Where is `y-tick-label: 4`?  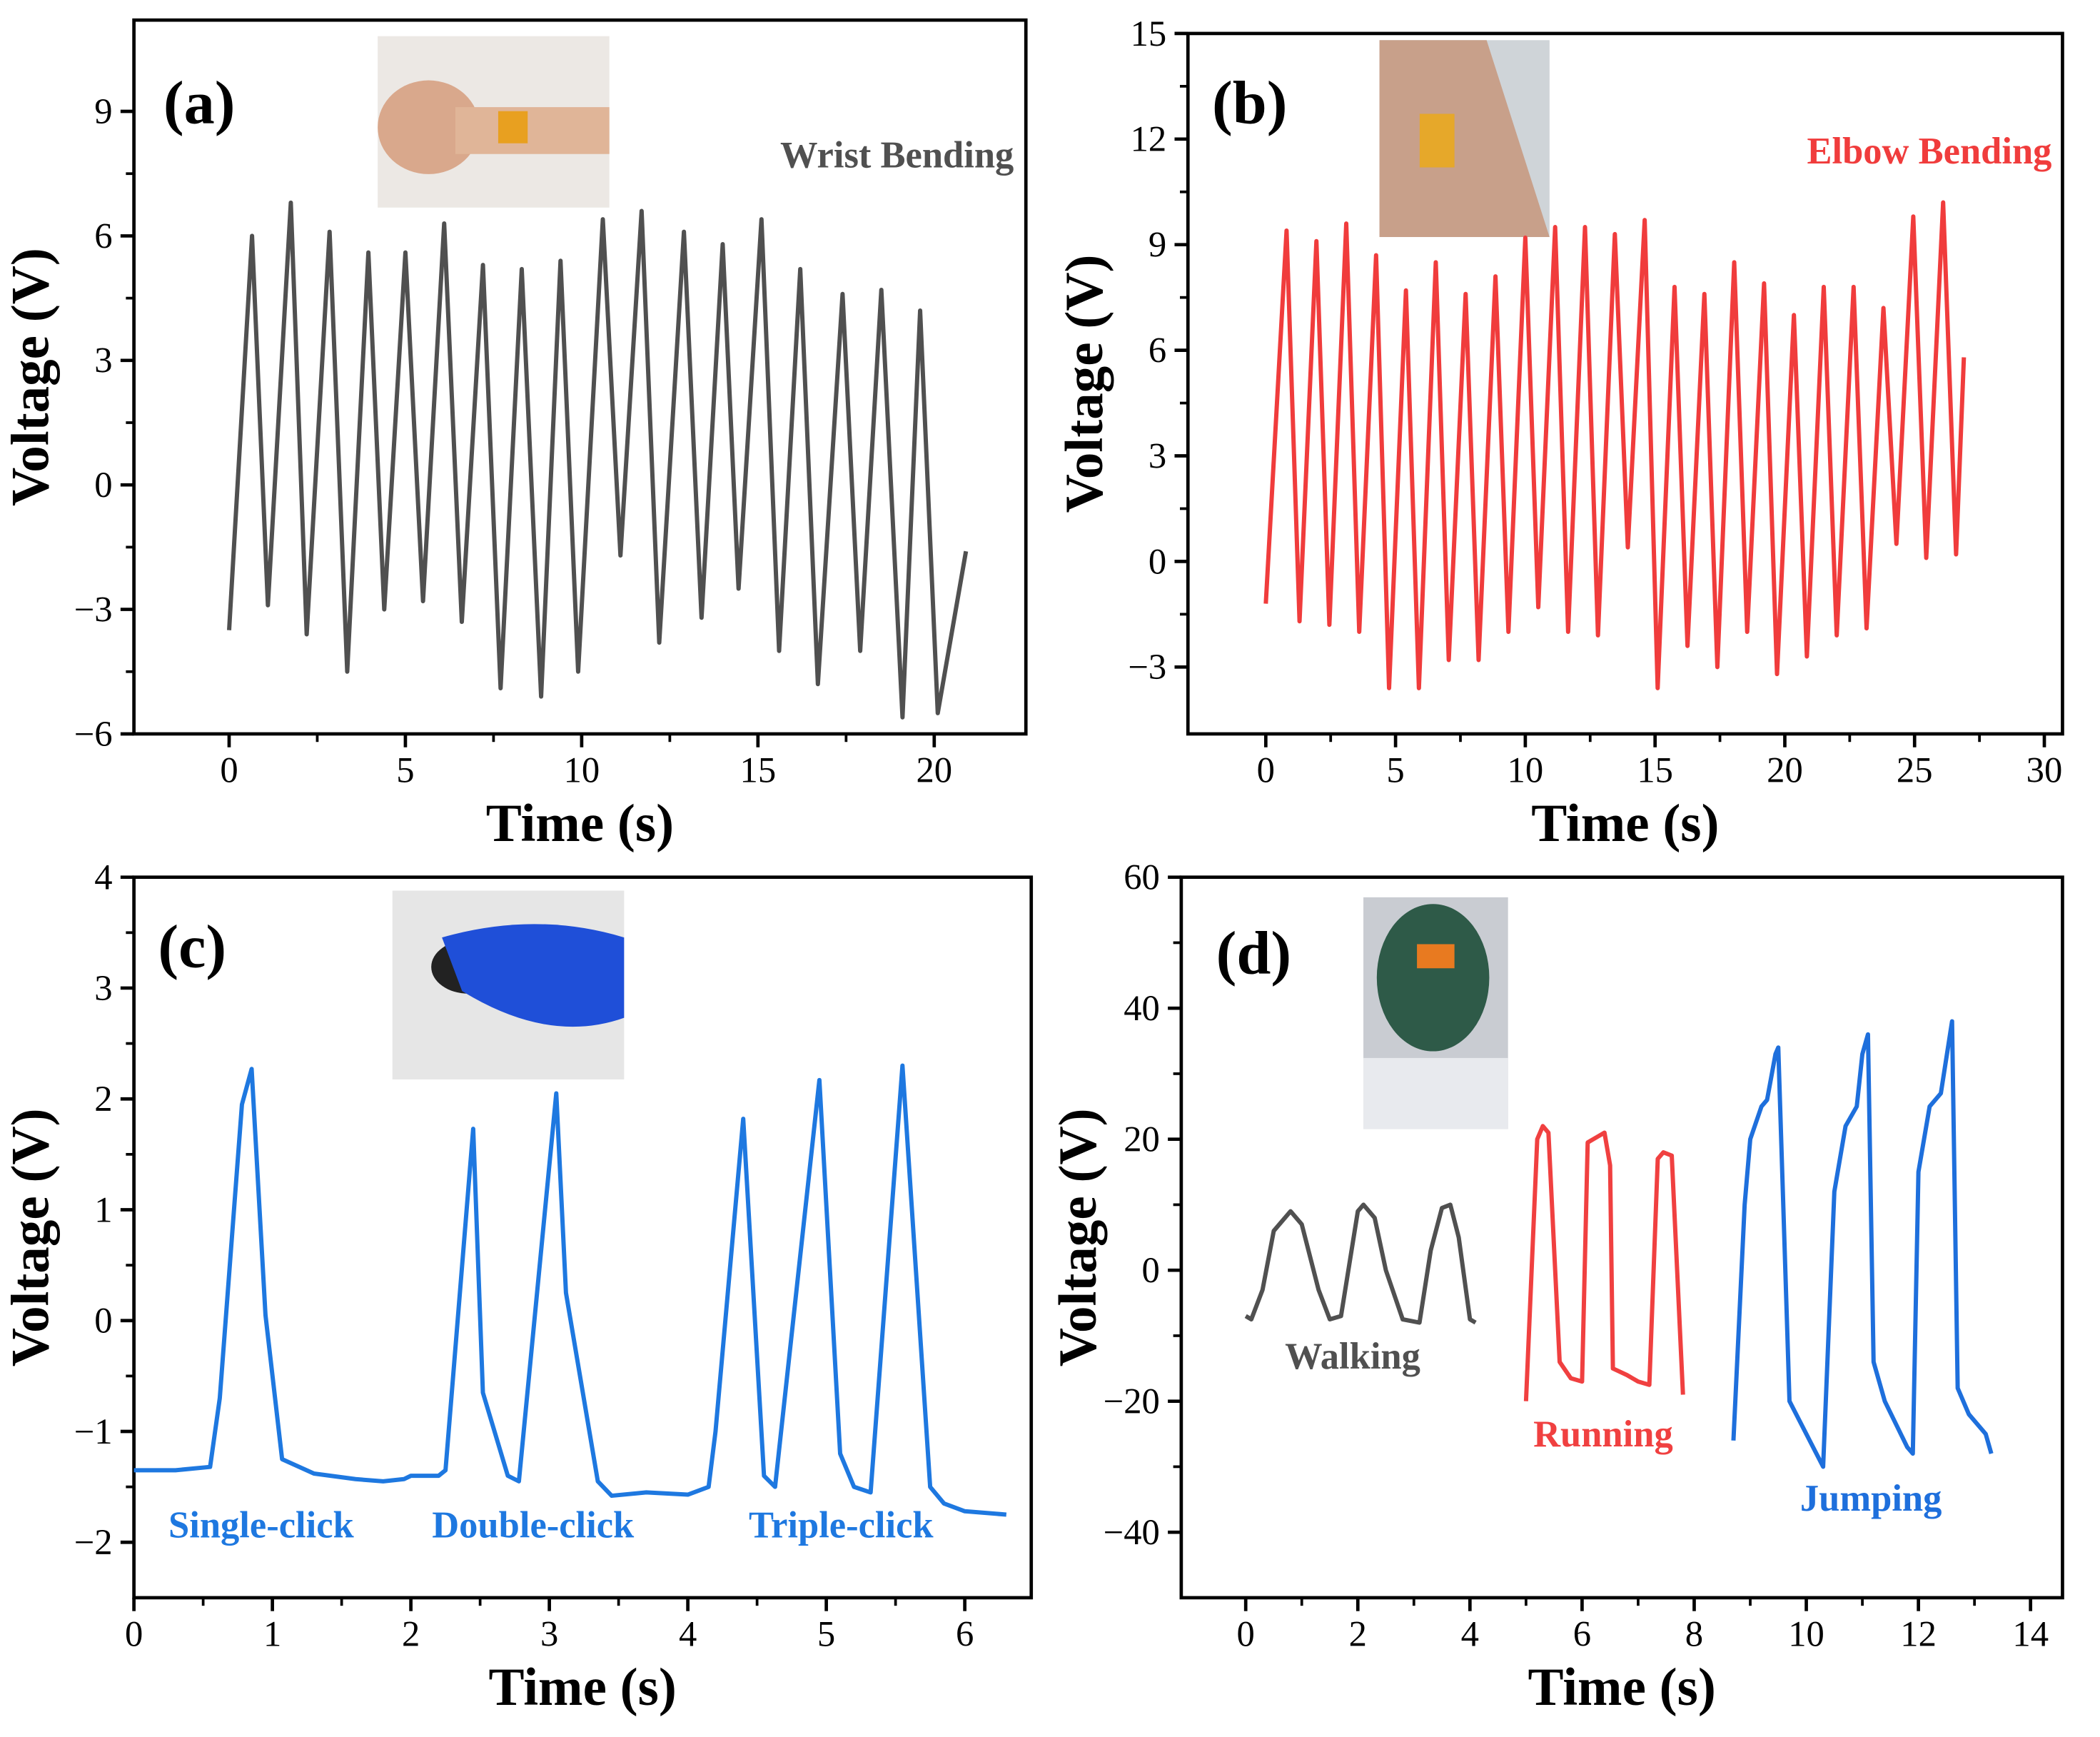
y-tick-label: 4 is located at coordinates (103, 877).